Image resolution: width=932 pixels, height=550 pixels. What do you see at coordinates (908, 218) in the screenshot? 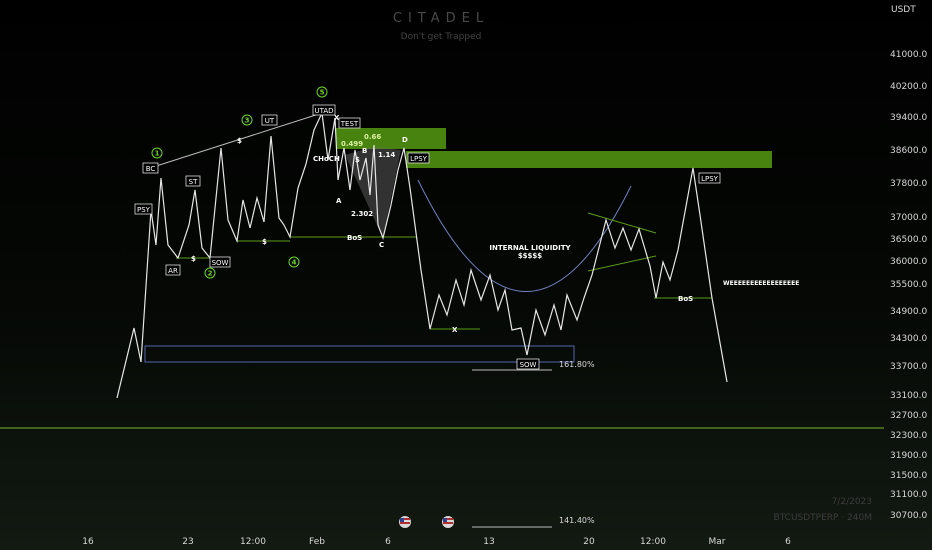
I see `price-axis-label: 37000.0` at bounding box center [908, 218].